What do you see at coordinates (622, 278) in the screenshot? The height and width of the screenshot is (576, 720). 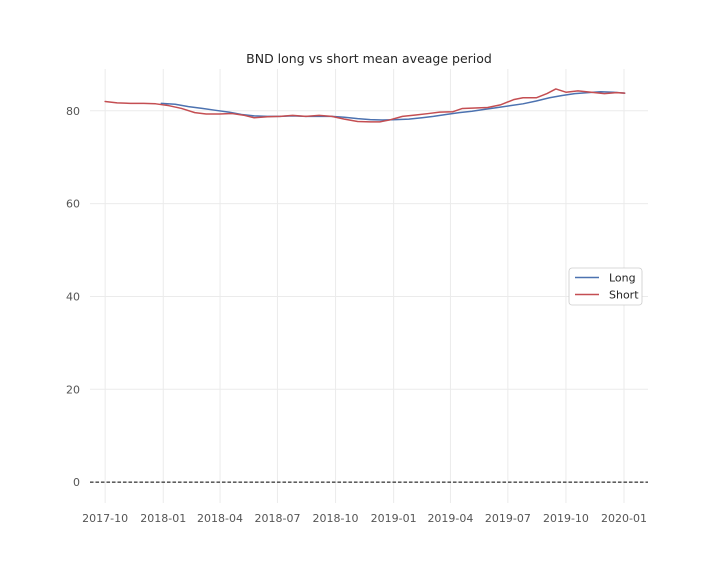 I see `legend-label-long: Long` at bounding box center [622, 278].